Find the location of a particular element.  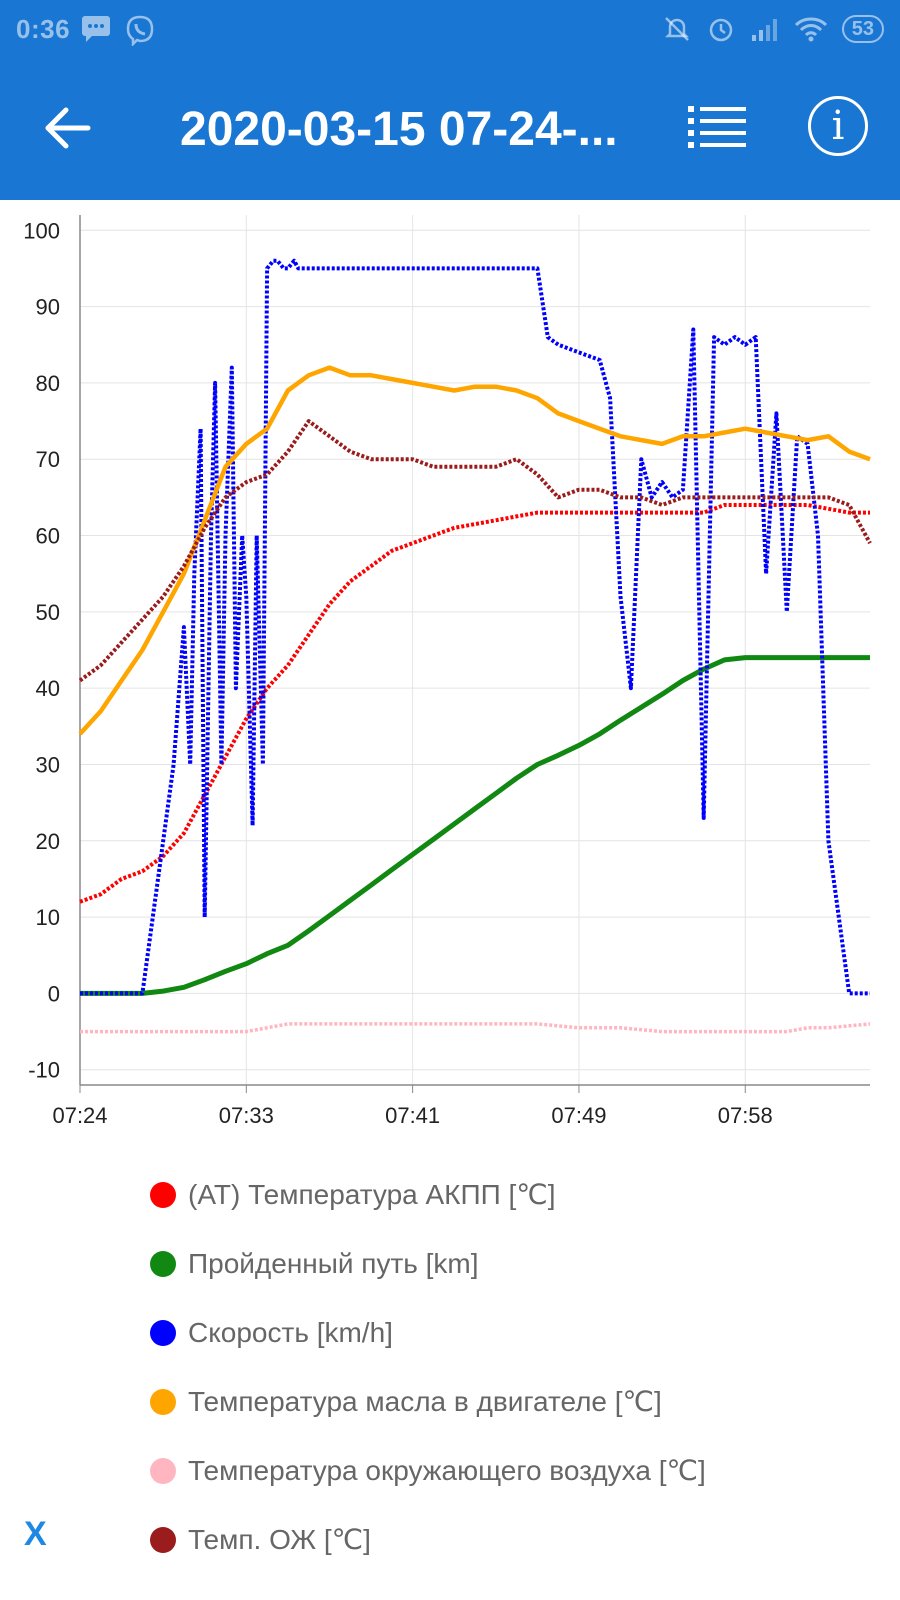

series-coolant-temp is located at coordinates (475, 551).